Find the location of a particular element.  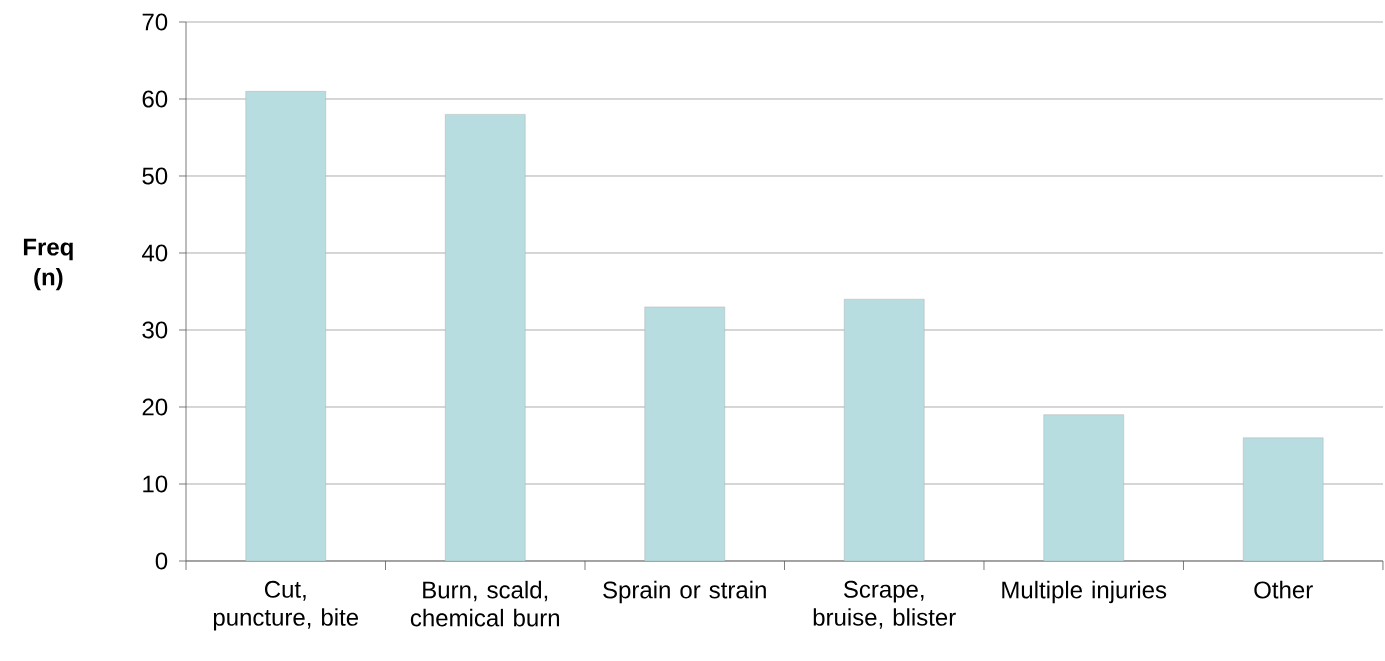

x-tick-label: Multiple injuries is located at coordinates (1084, 592).